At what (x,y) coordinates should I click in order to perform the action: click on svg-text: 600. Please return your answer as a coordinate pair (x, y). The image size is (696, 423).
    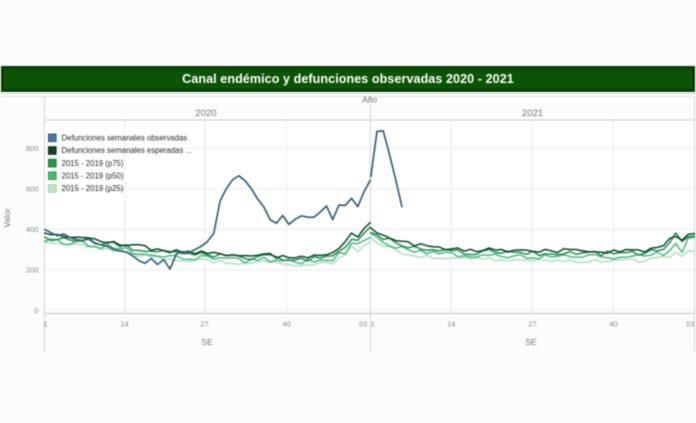
    Looking at the image, I should click on (32, 188).